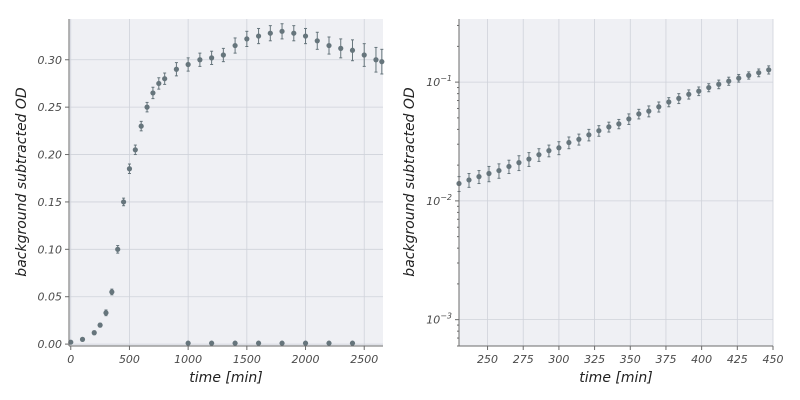 The width and height of the screenshot is (800, 400). I want to click on left-x-tick-label: 2500, so click(364, 359).